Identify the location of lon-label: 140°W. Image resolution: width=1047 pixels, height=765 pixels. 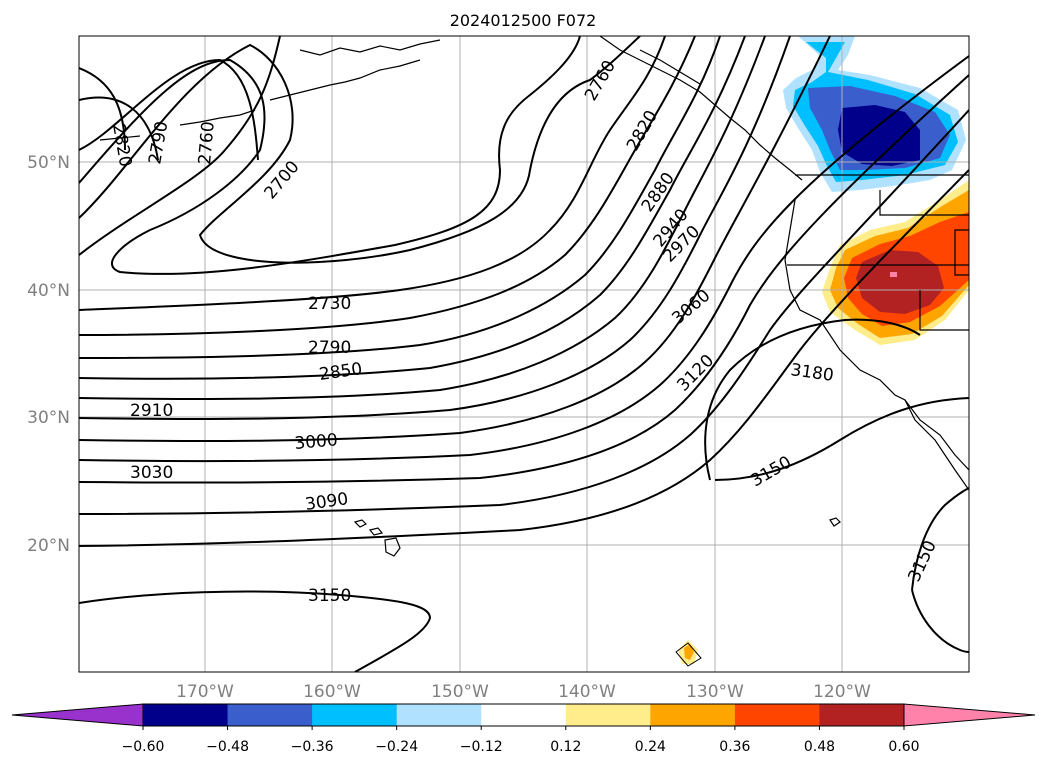
(587, 692).